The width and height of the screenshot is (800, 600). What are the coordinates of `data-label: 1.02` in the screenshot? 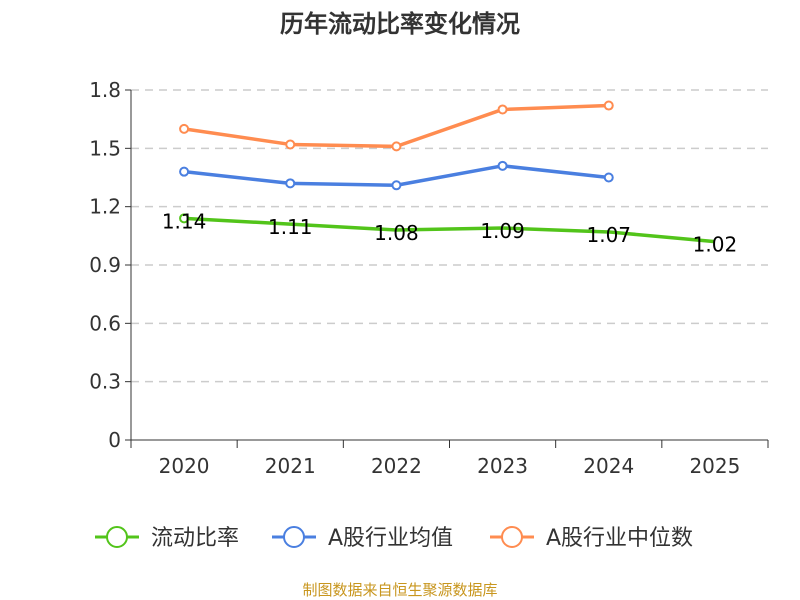 It's located at (715, 245).